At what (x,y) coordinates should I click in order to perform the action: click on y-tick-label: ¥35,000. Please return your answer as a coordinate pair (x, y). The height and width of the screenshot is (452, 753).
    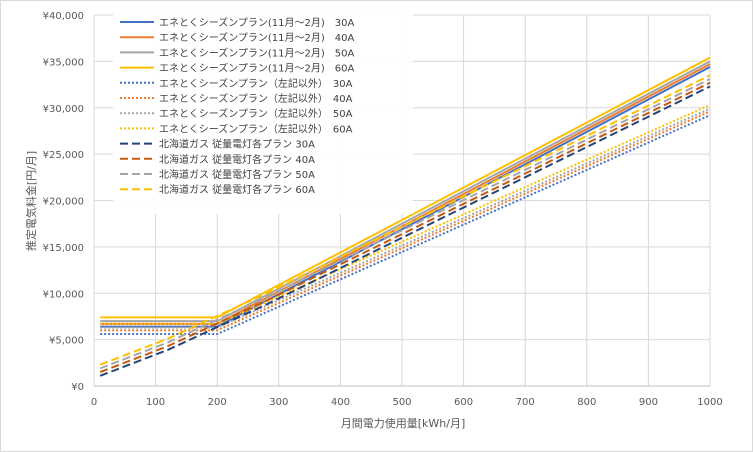
    Looking at the image, I should click on (63, 62).